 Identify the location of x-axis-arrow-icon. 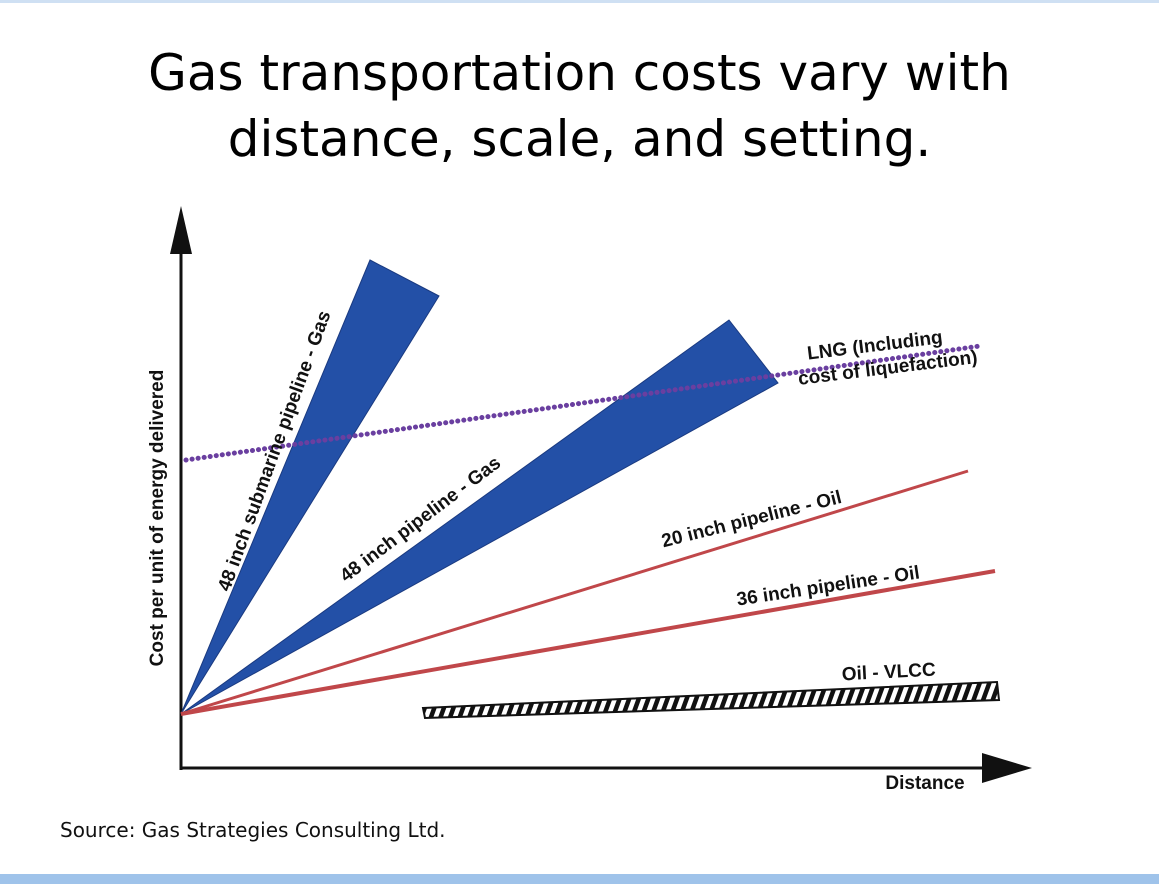
(1007, 768).